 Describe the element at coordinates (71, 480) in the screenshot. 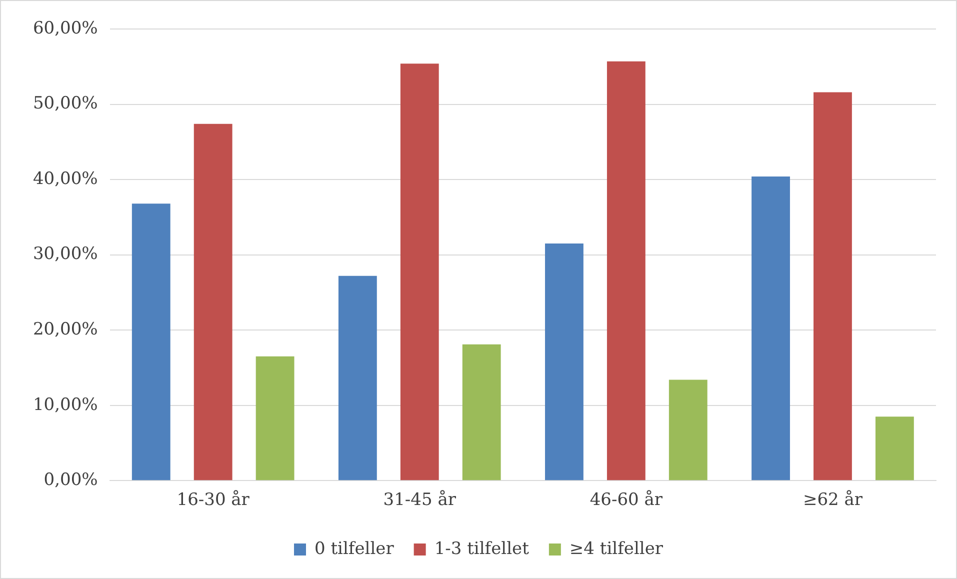

I see `y-tick-label: 0,00%` at that location.